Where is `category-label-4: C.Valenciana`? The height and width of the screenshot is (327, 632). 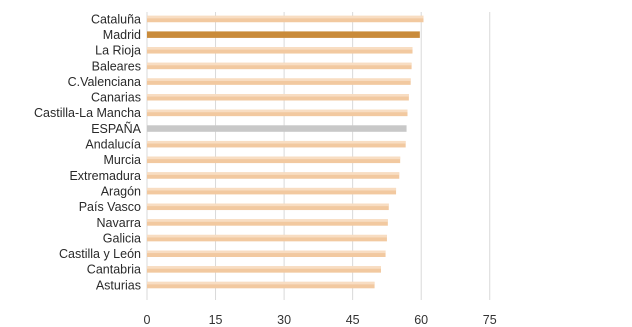 category-label-4: C.Valenciana is located at coordinates (104, 82).